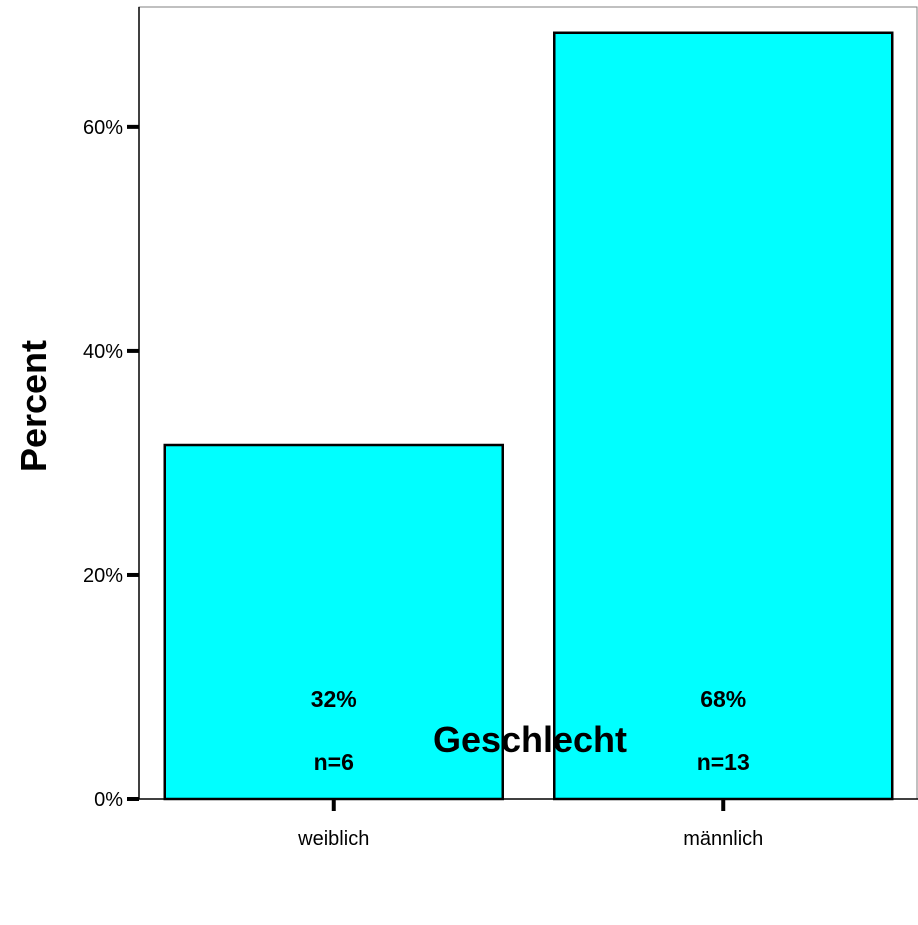 The width and height of the screenshot is (918, 925). Describe the element at coordinates (103, 128) in the screenshot. I see `y-tick-label: 60%` at that location.